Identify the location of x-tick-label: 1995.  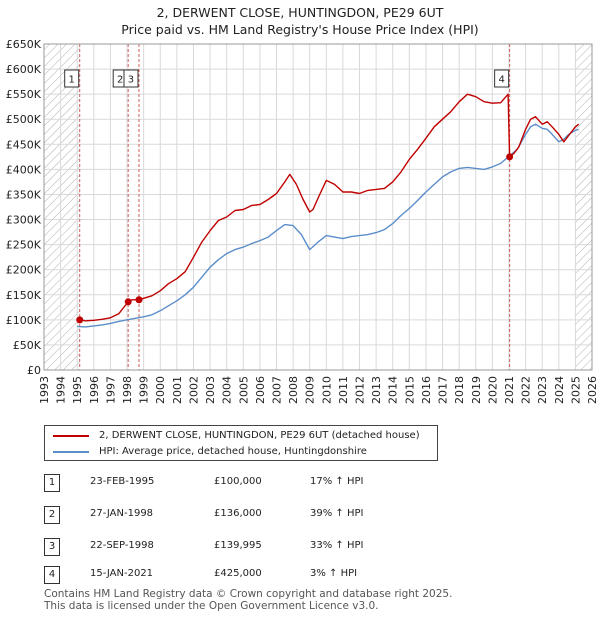
(77, 390).